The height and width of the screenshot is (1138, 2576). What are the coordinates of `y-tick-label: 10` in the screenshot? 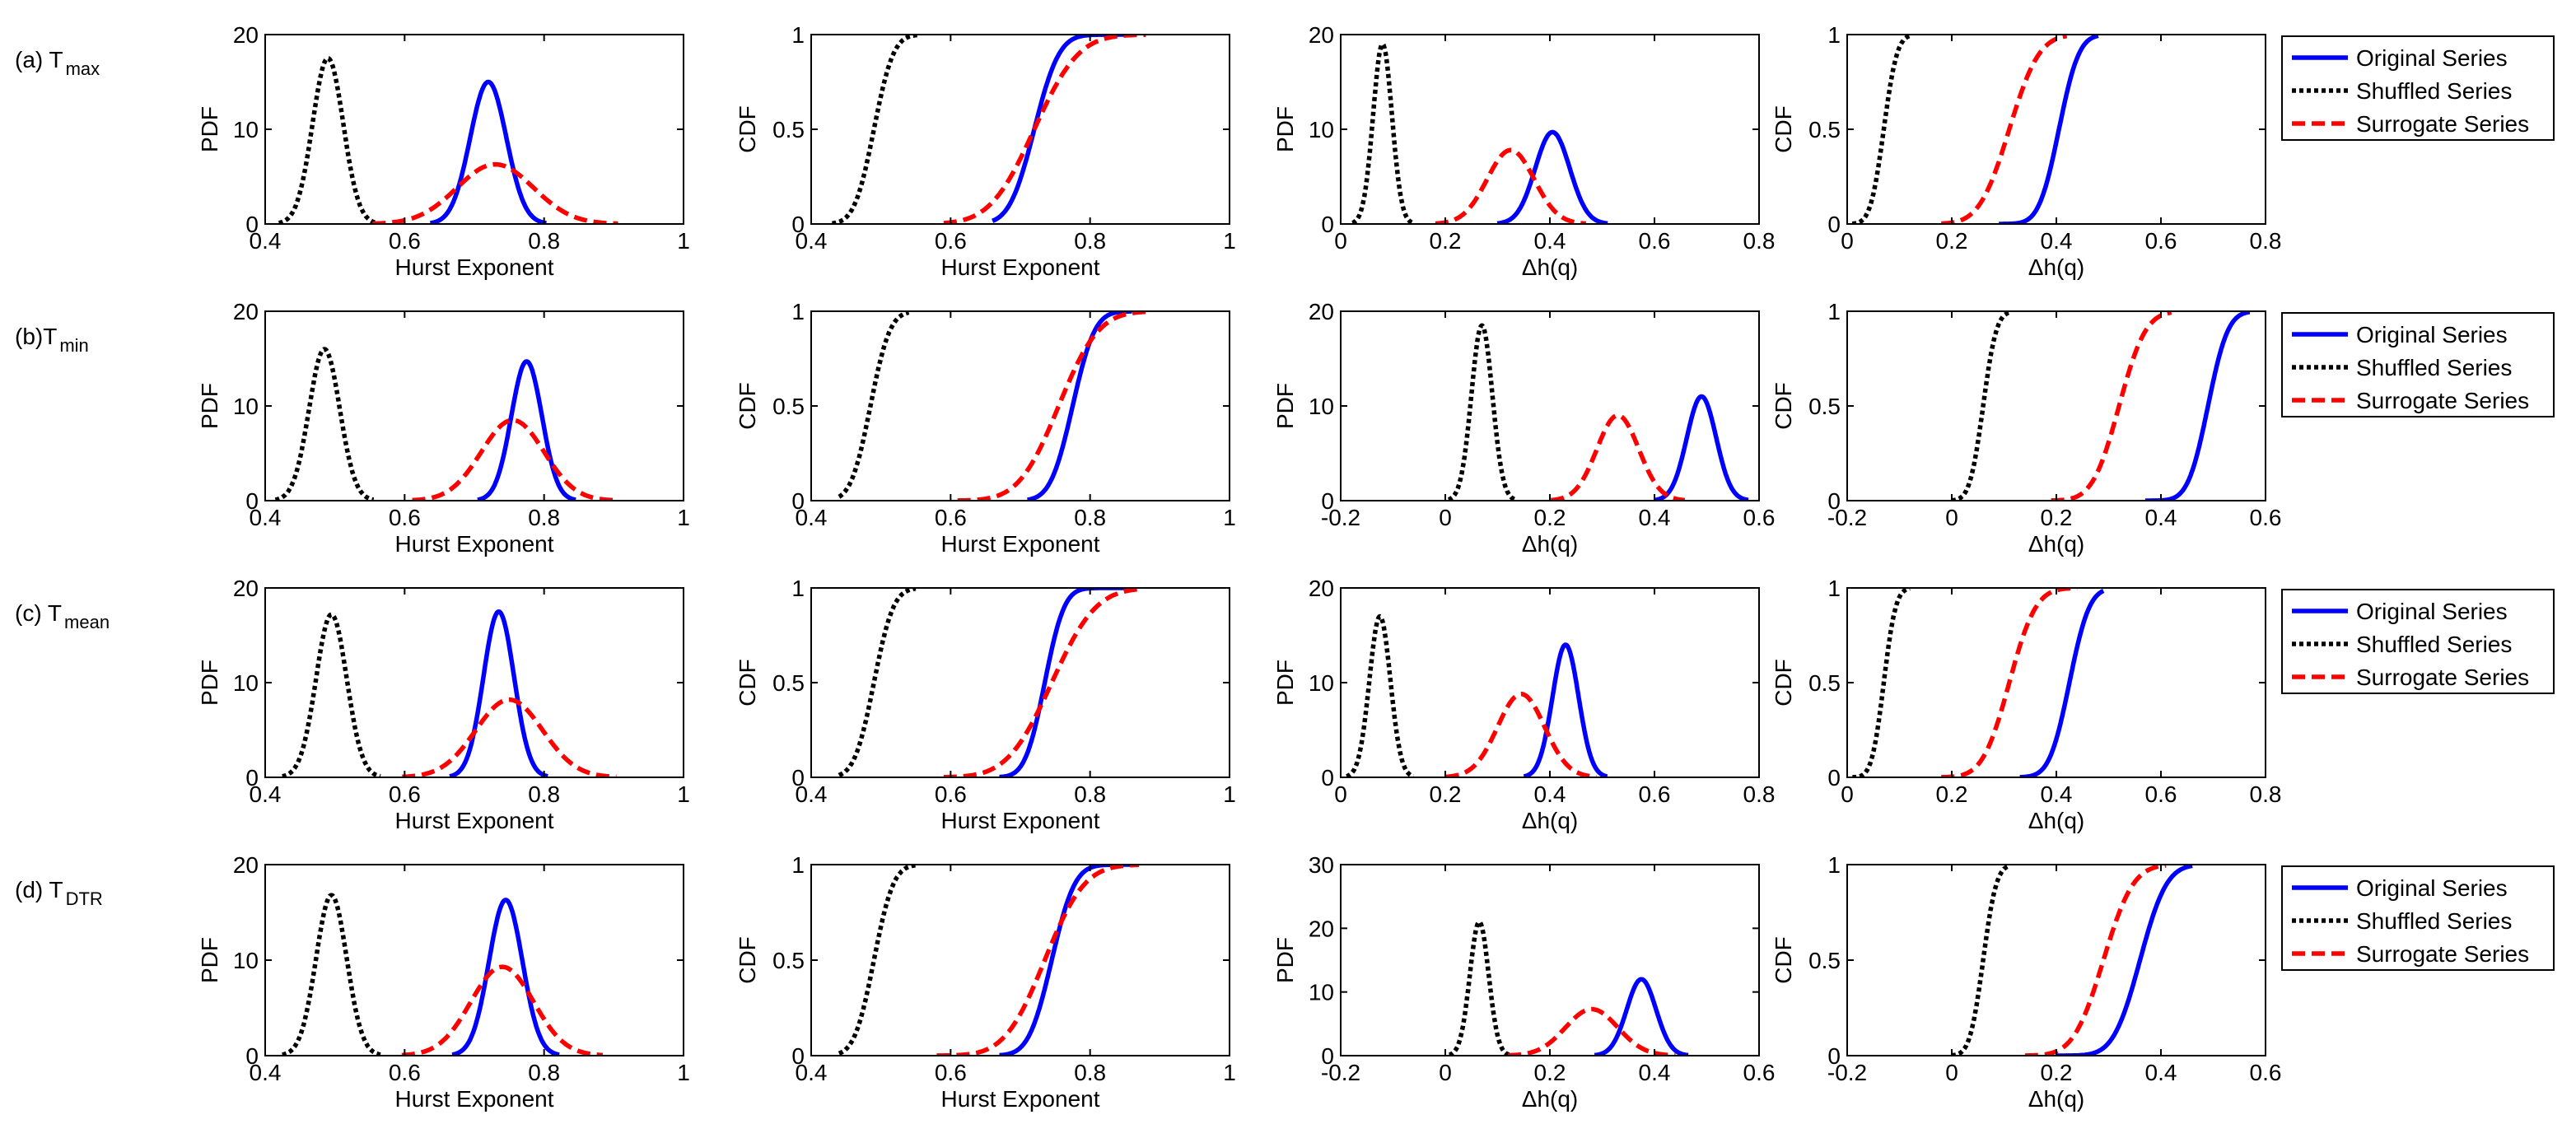 It's located at (246, 683).